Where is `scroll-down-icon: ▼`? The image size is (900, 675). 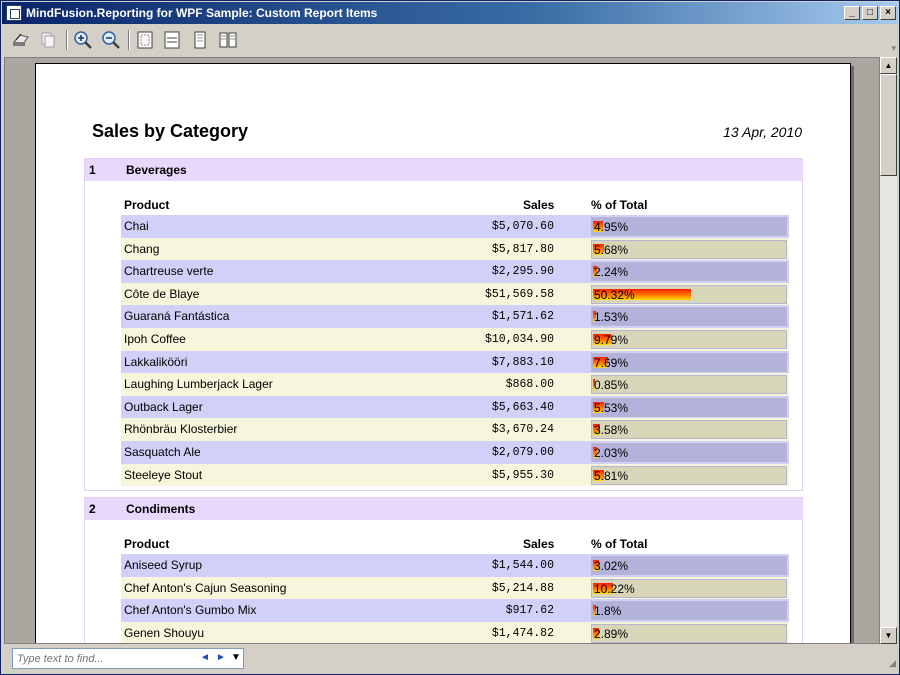 scroll-down-icon: ▼ is located at coordinates (888, 635).